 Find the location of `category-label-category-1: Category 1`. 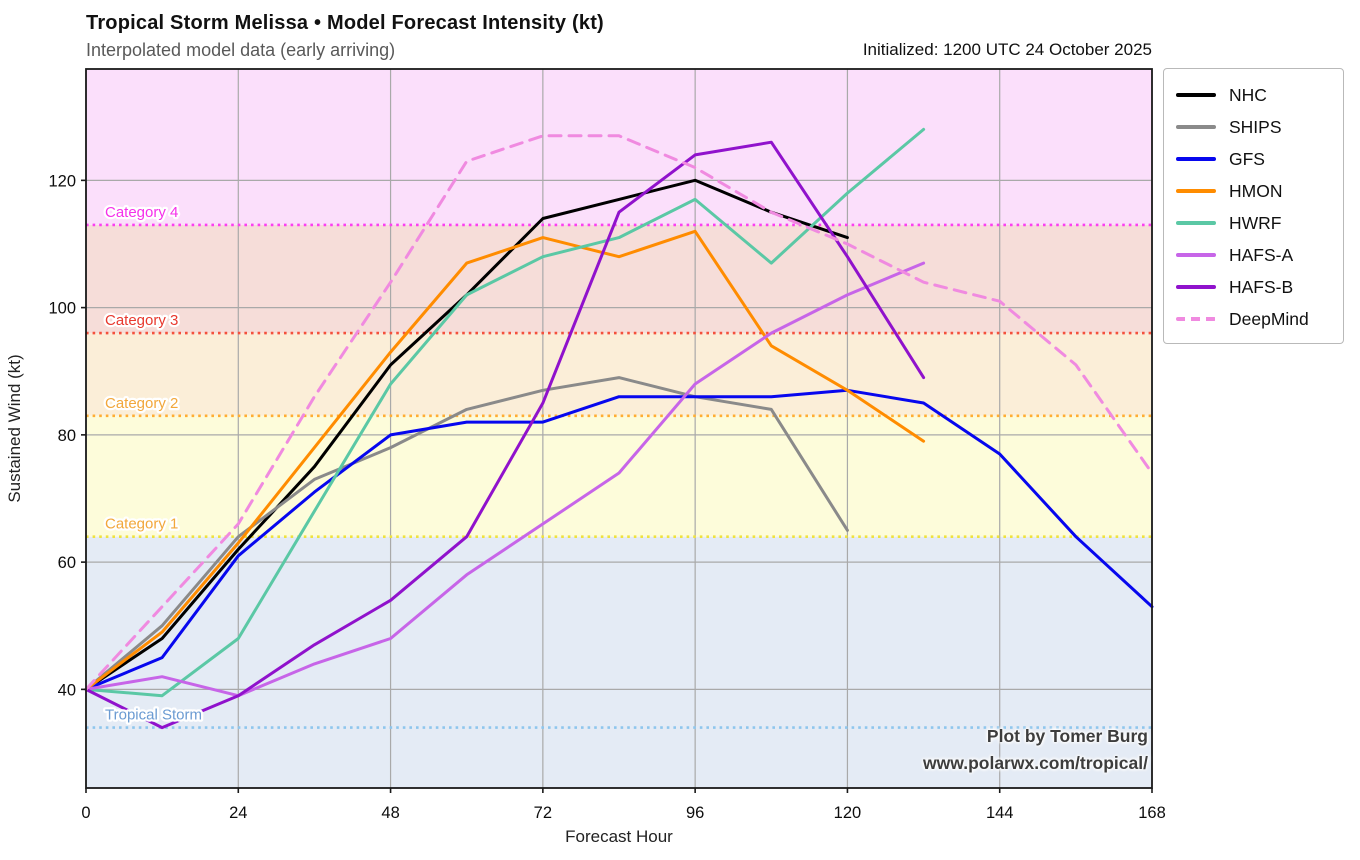

category-label-category-1: Category 1 is located at coordinates (141, 524).